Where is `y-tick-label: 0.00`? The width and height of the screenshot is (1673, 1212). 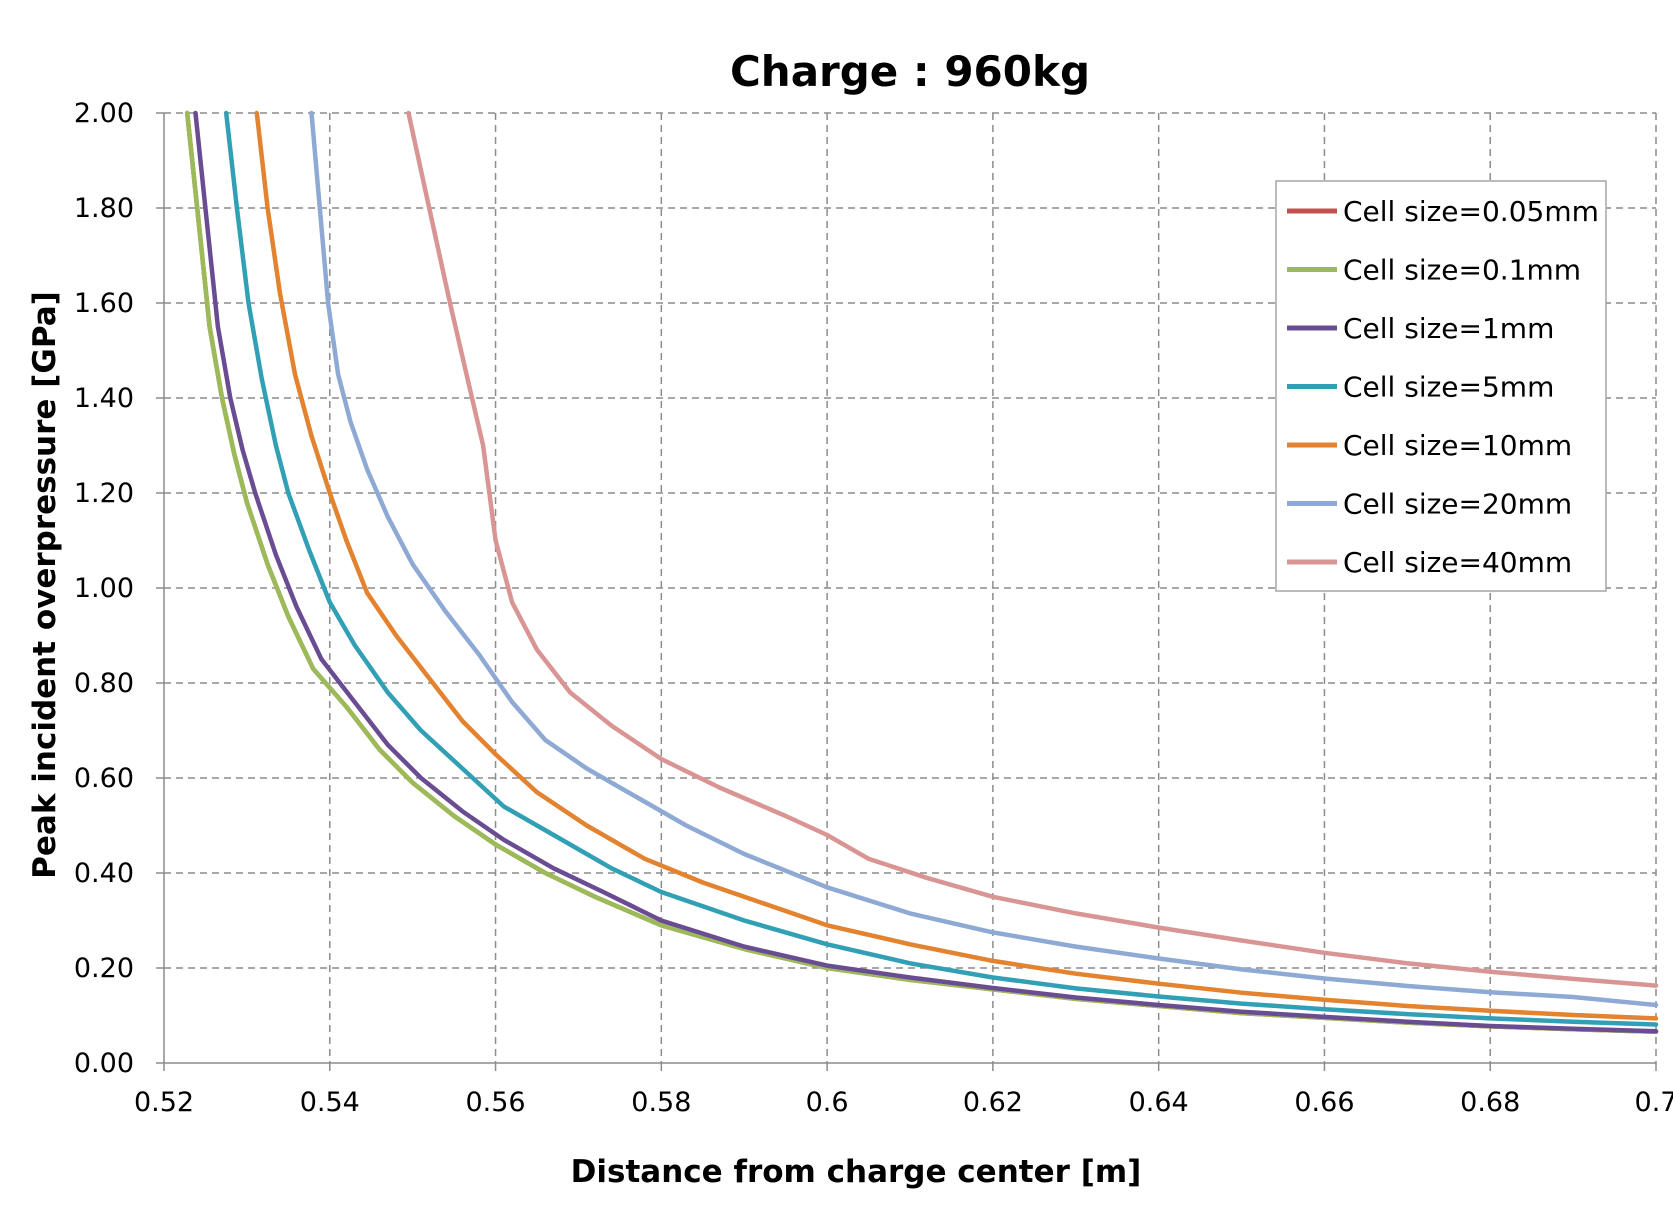 y-tick-label: 0.00 is located at coordinates (104, 1063).